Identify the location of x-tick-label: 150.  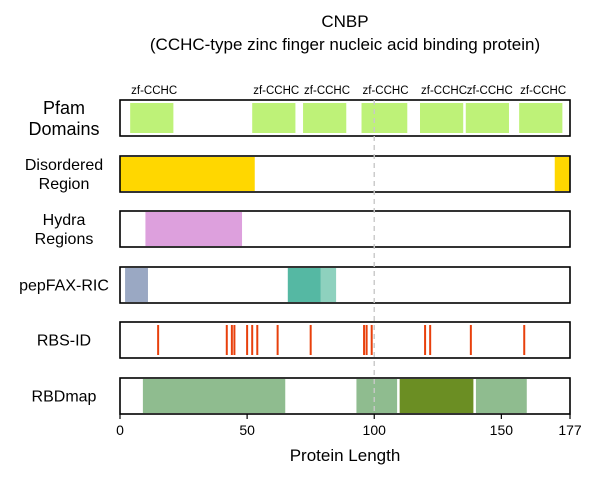
(502, 430).